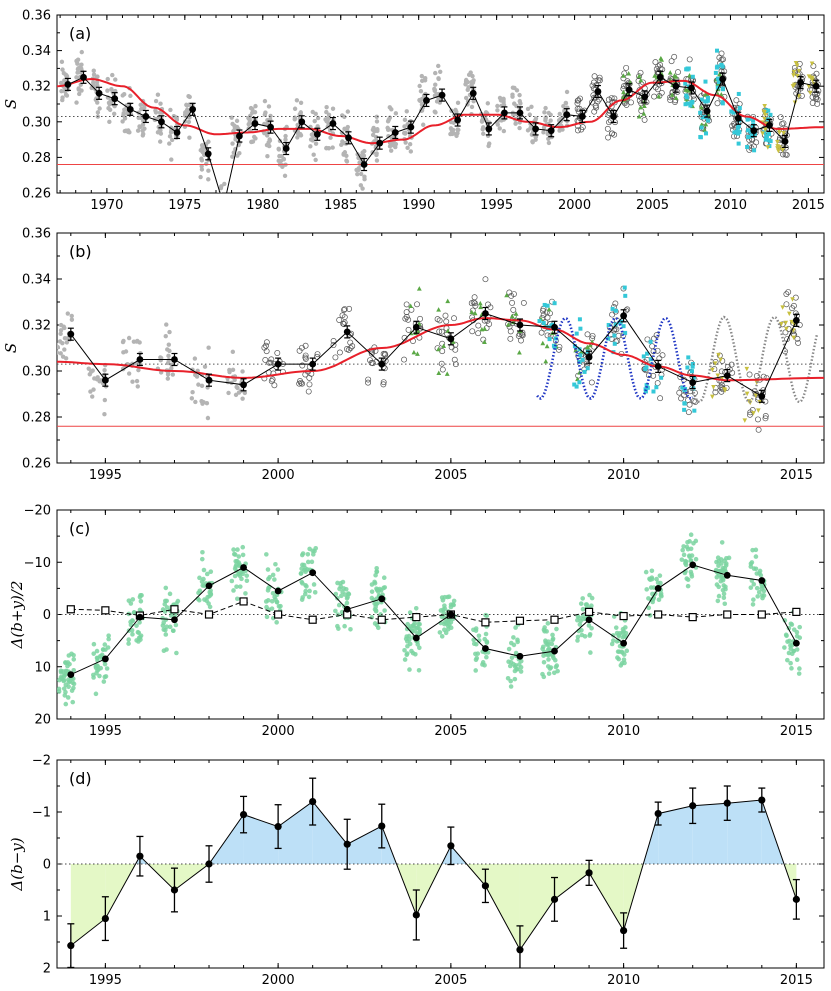 The height and width of the screenshot is (991, 831). I want to click on y-tick-label: −2, so click(41, 761).